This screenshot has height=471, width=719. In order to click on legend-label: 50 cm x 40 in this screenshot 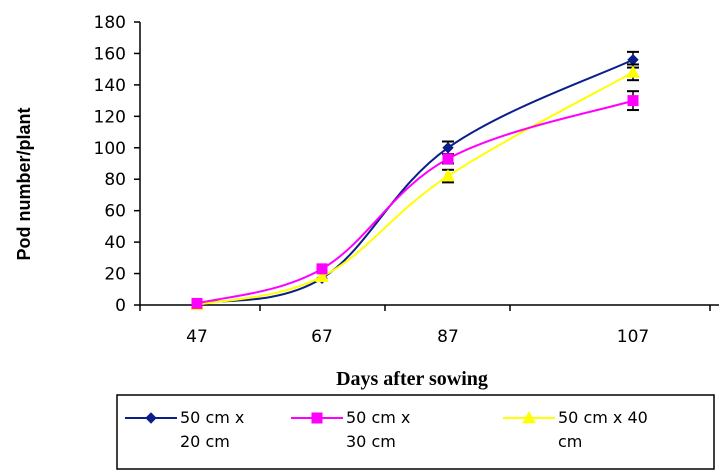, I will do `click(603, 417)`.